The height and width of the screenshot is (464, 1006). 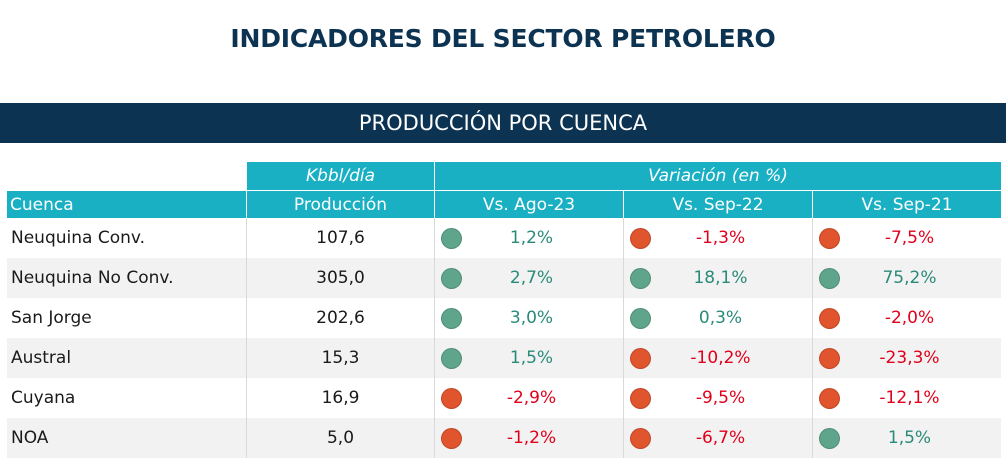 What do you see at coordinates (531, 318) in the screenshot?
I see `variation-percent: 3,0%` at bounding box center [531, 318].